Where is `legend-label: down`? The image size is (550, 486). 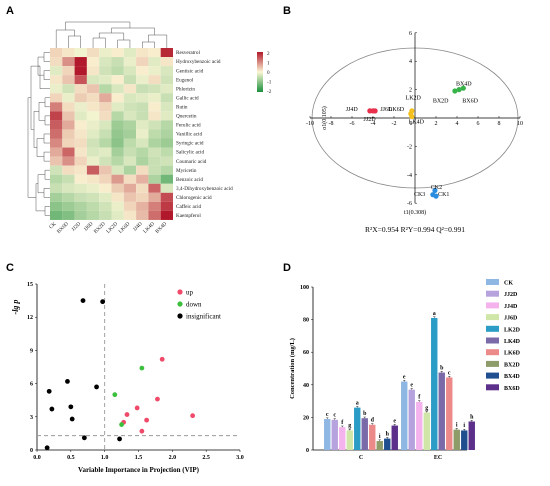
legend-label: down is located at coordinates (194, 305).